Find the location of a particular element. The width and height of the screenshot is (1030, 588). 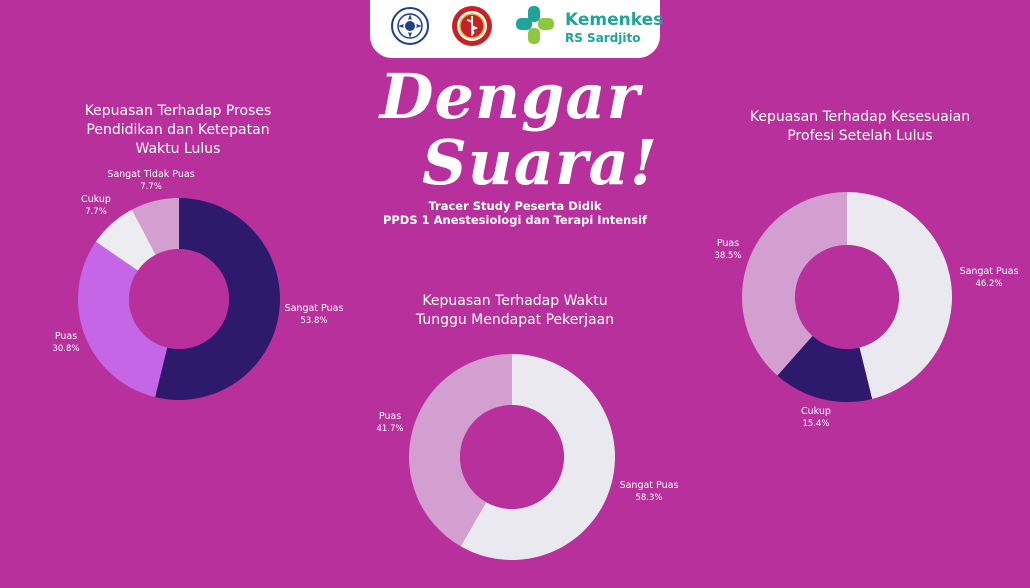

chart1-value-puas: 30.8% is located at coordinates (65, 349).